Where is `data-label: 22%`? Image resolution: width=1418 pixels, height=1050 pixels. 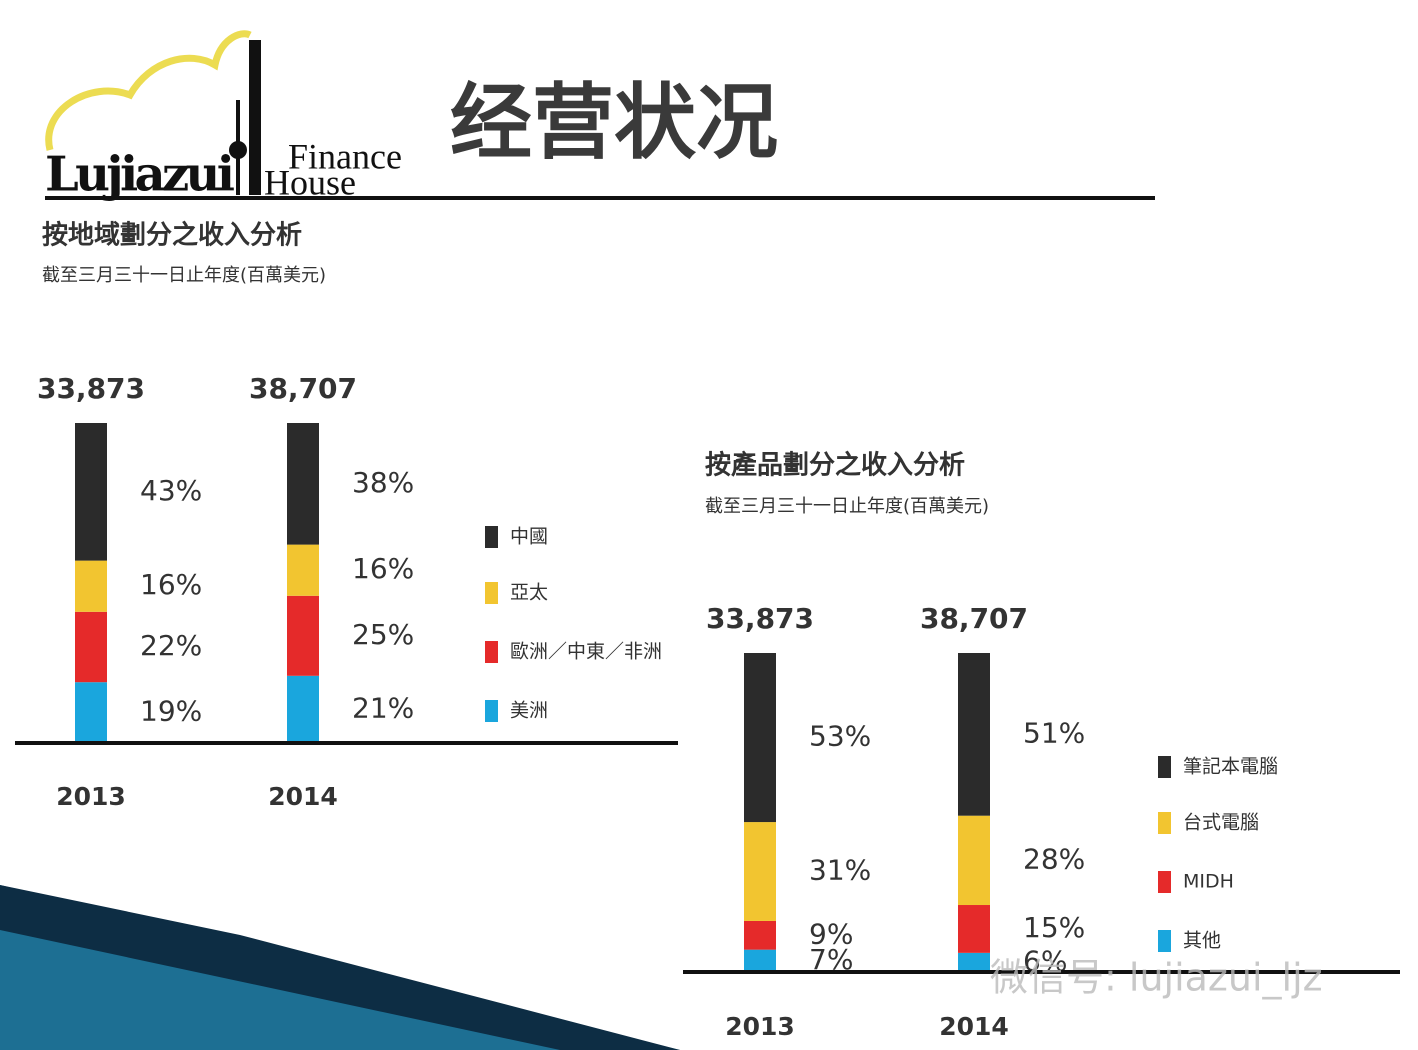
data-label: 22% is located at coordinates (171, 645).